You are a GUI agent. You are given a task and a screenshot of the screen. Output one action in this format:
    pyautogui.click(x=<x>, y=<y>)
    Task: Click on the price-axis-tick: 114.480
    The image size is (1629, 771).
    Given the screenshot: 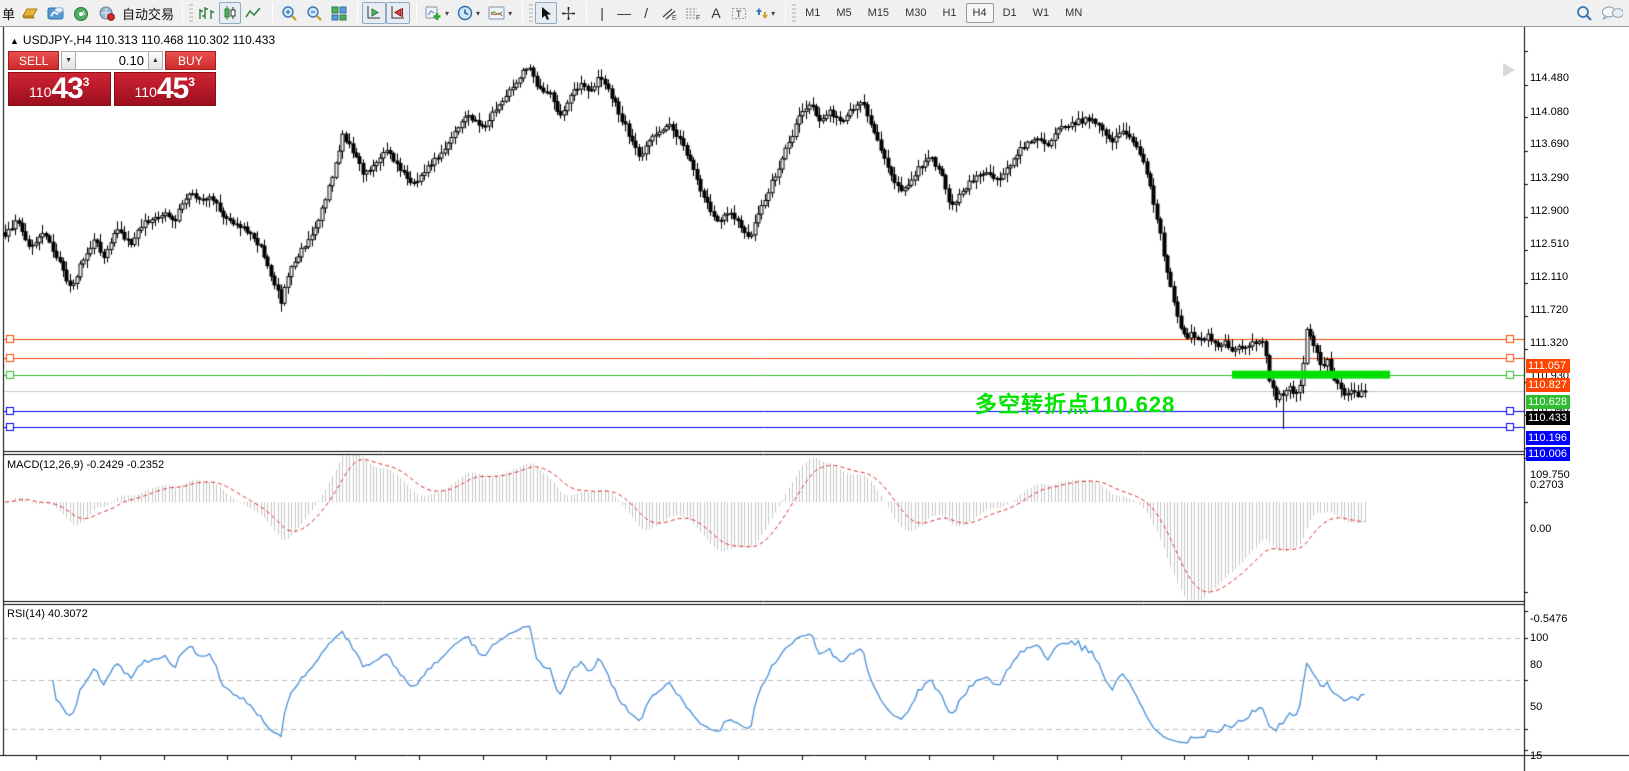 What is the action you would take?
    pyautogui.click(x=1549, y=78)
    